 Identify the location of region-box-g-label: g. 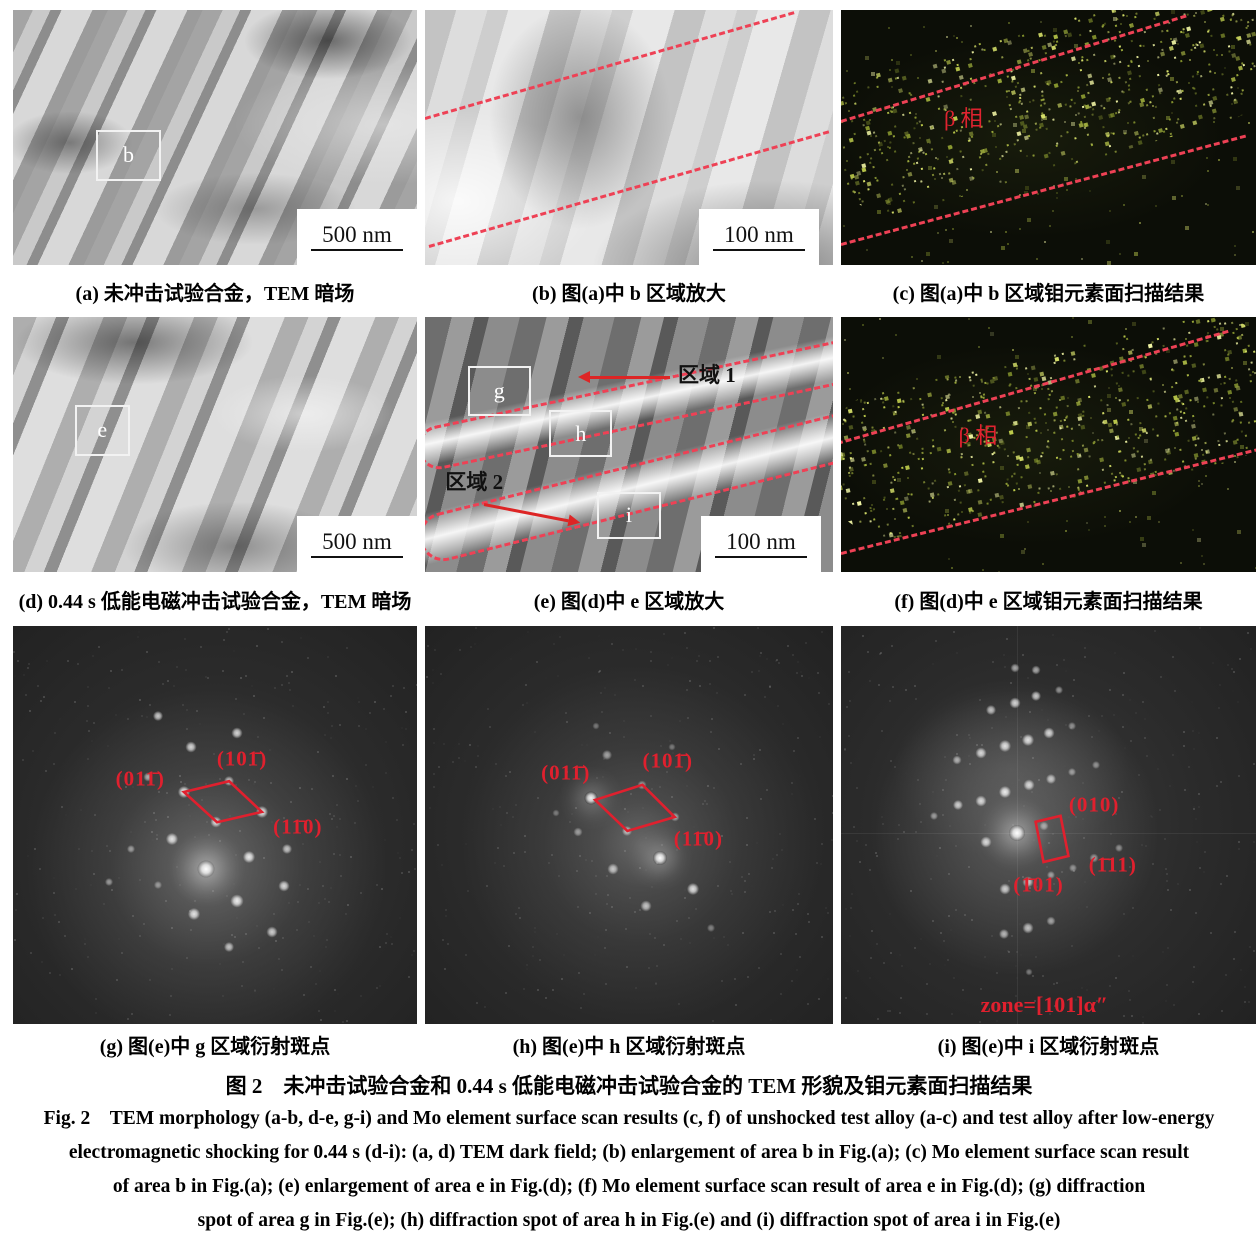
(499, 390).